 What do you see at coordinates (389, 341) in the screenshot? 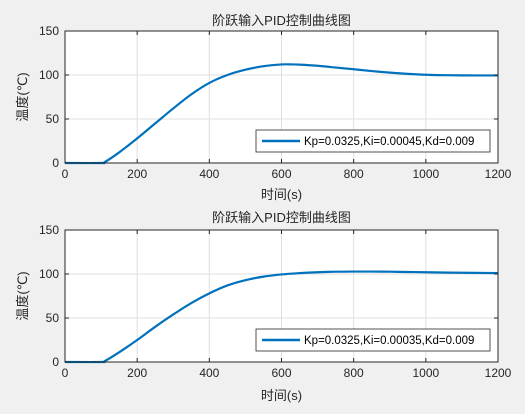
I see `legend-entry: Kp=0.0325,Ki=0.00035,Kd=0.009` at bounding box center [389, 341].